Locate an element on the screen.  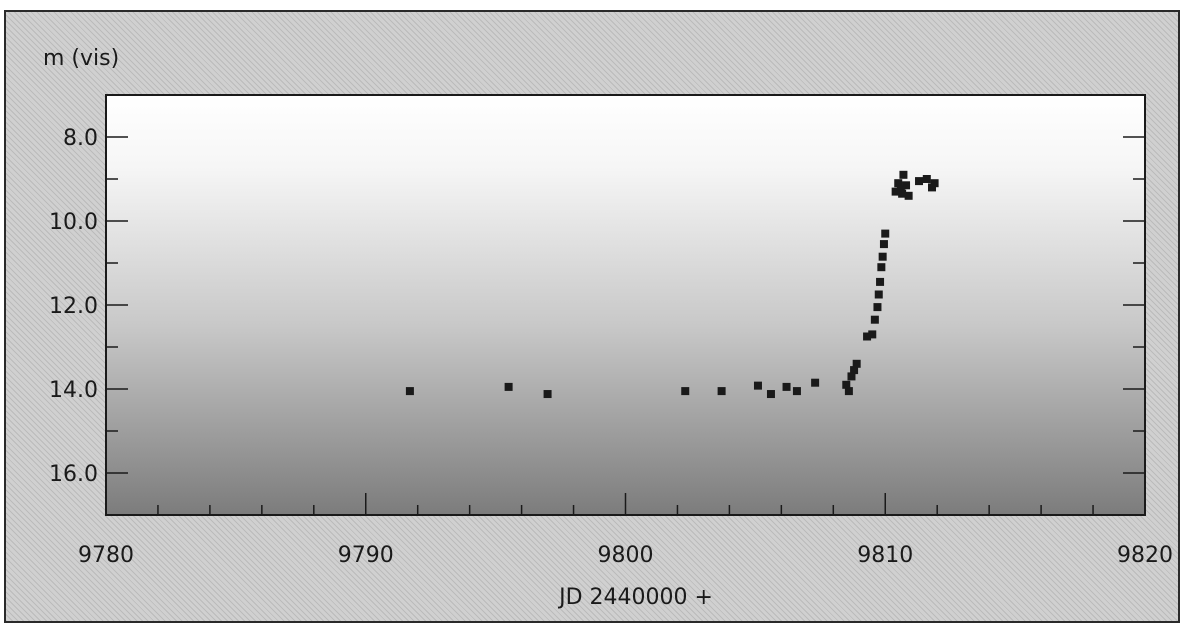
y-tick-label: 14.0 is located at coordinates (73, 390).